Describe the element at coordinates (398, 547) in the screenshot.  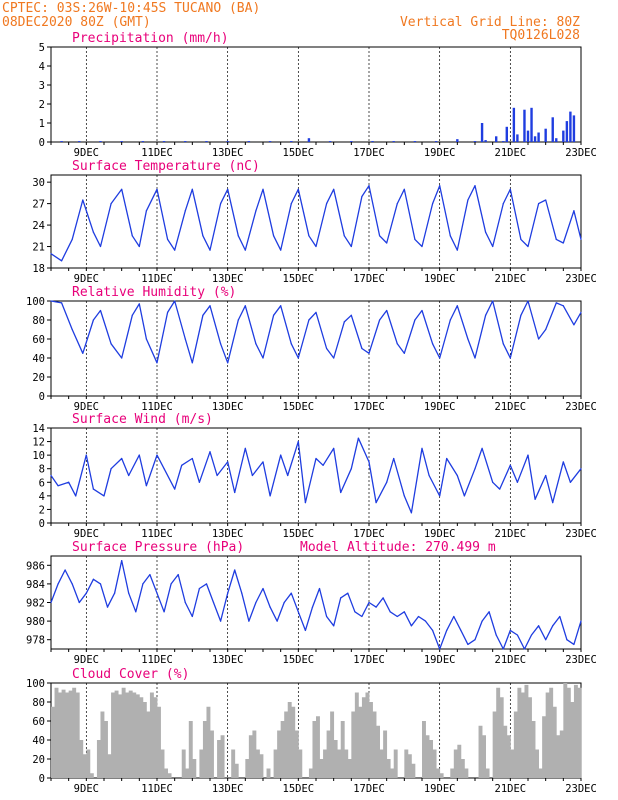
I see `panel-subtitle: Model Altitude: 270.499 m` at that location.